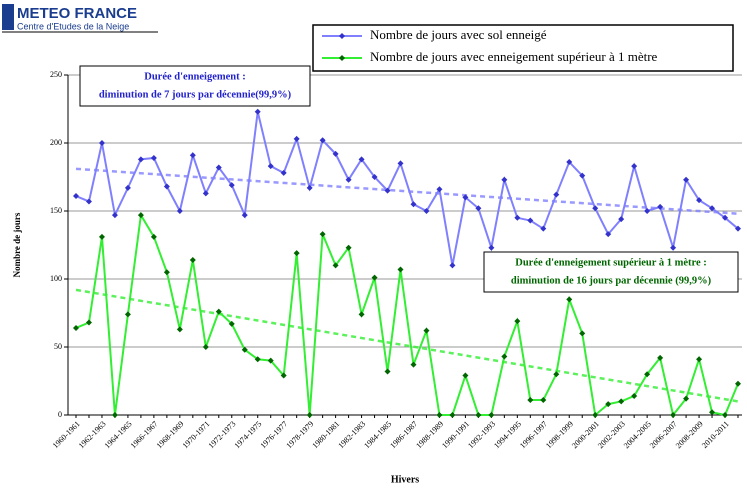  What do you see at coordinates (56, 210) in the screenshot?
I see `y-tick-label: 150` at bounding box center [56, 210].